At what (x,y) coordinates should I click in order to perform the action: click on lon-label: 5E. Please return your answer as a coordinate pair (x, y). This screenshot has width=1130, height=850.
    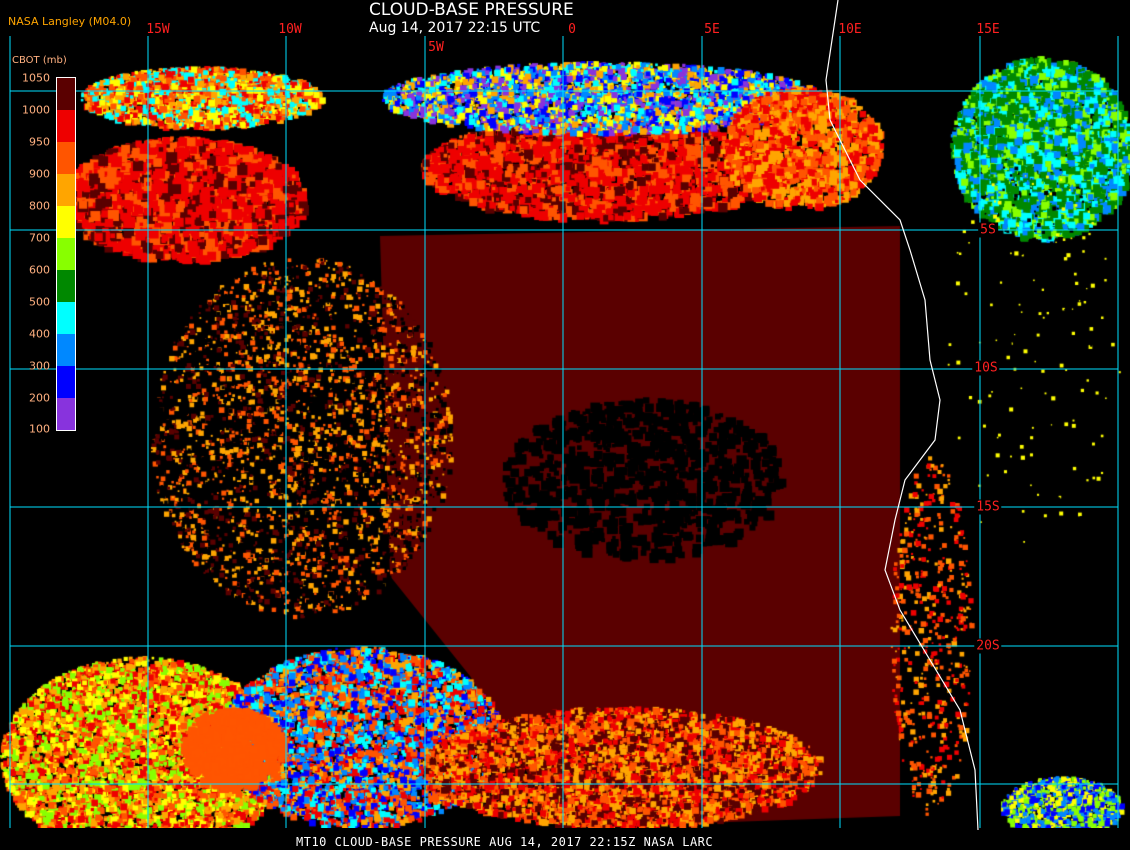
    Looking at the image, I should click on (712, 29).